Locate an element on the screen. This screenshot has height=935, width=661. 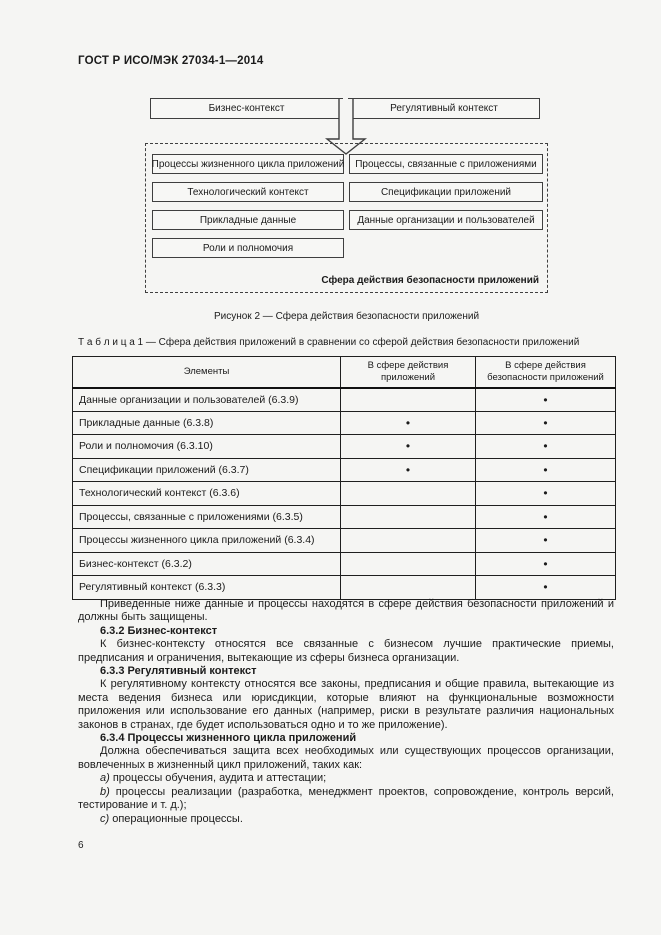
table-row: Регулятивный контекст (6.3.3) • is located at coordinates (344, 587).